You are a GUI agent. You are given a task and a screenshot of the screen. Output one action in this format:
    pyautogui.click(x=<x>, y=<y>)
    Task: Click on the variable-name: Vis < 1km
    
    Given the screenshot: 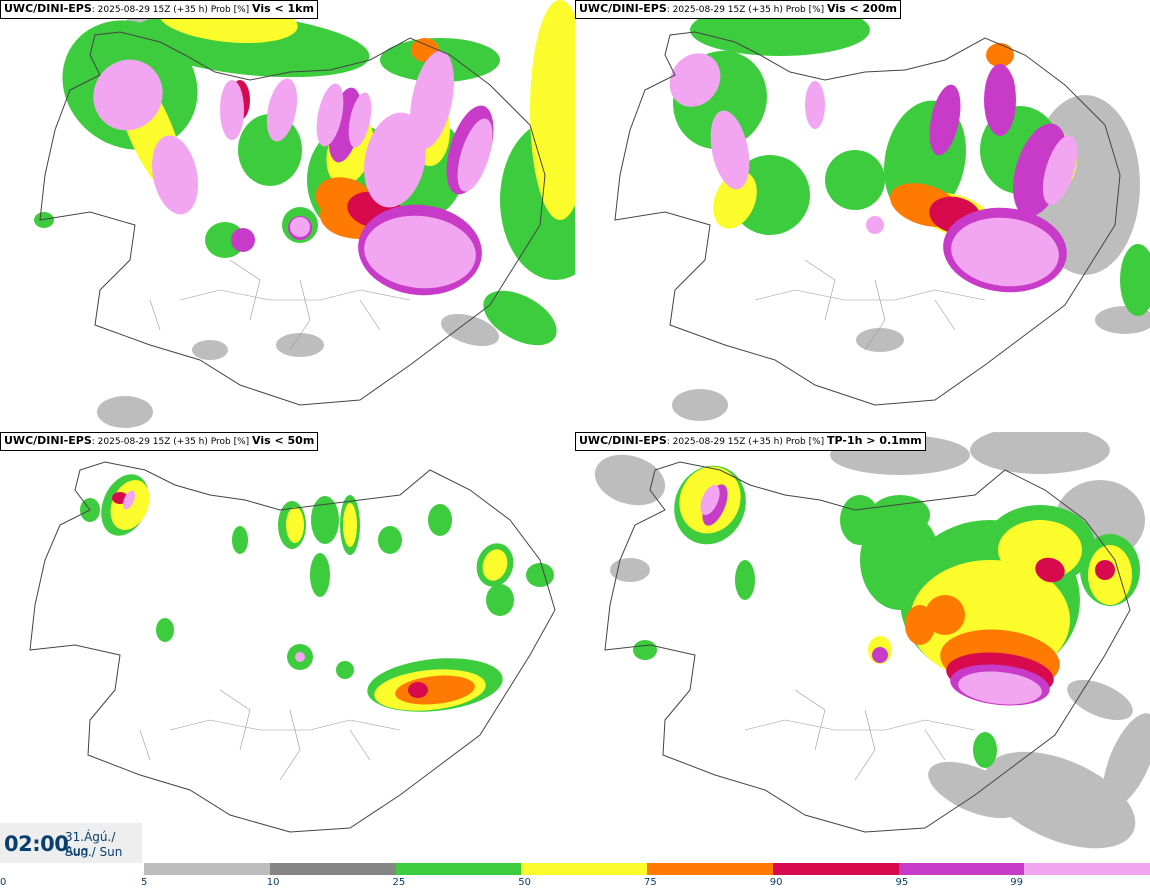 What is the action you would take?
    pyautogui.click(x=283, y=8)
    